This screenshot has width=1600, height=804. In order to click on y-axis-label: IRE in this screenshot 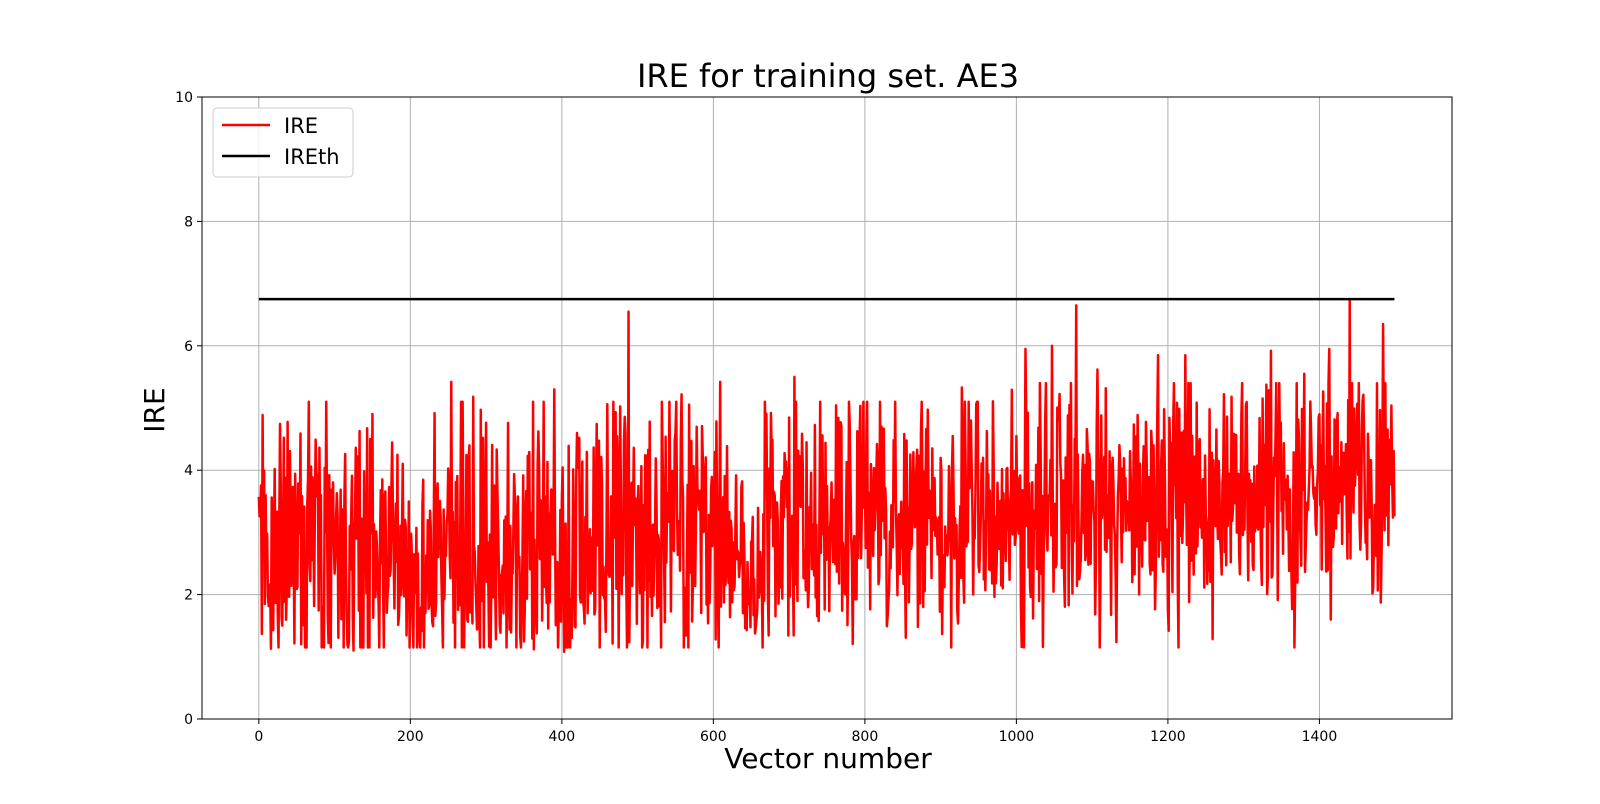, I will do `click(154, 409)`.